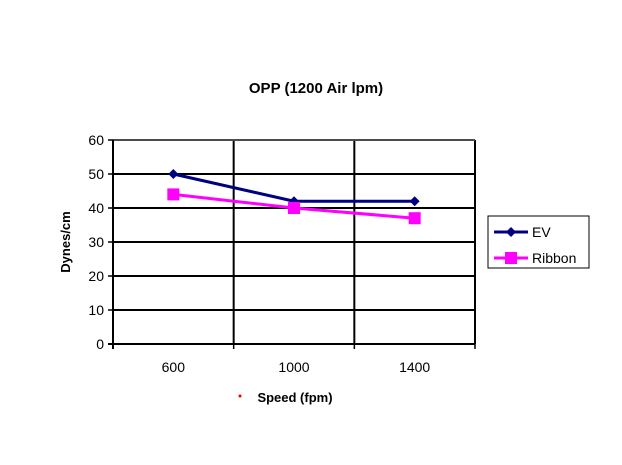 Image resolution: width=622 pixels, height=465 pixels. Describe the element at coordinates (294, 397) in the screenshot. I see `x-axis-label: Speed (fpm)` at that location.